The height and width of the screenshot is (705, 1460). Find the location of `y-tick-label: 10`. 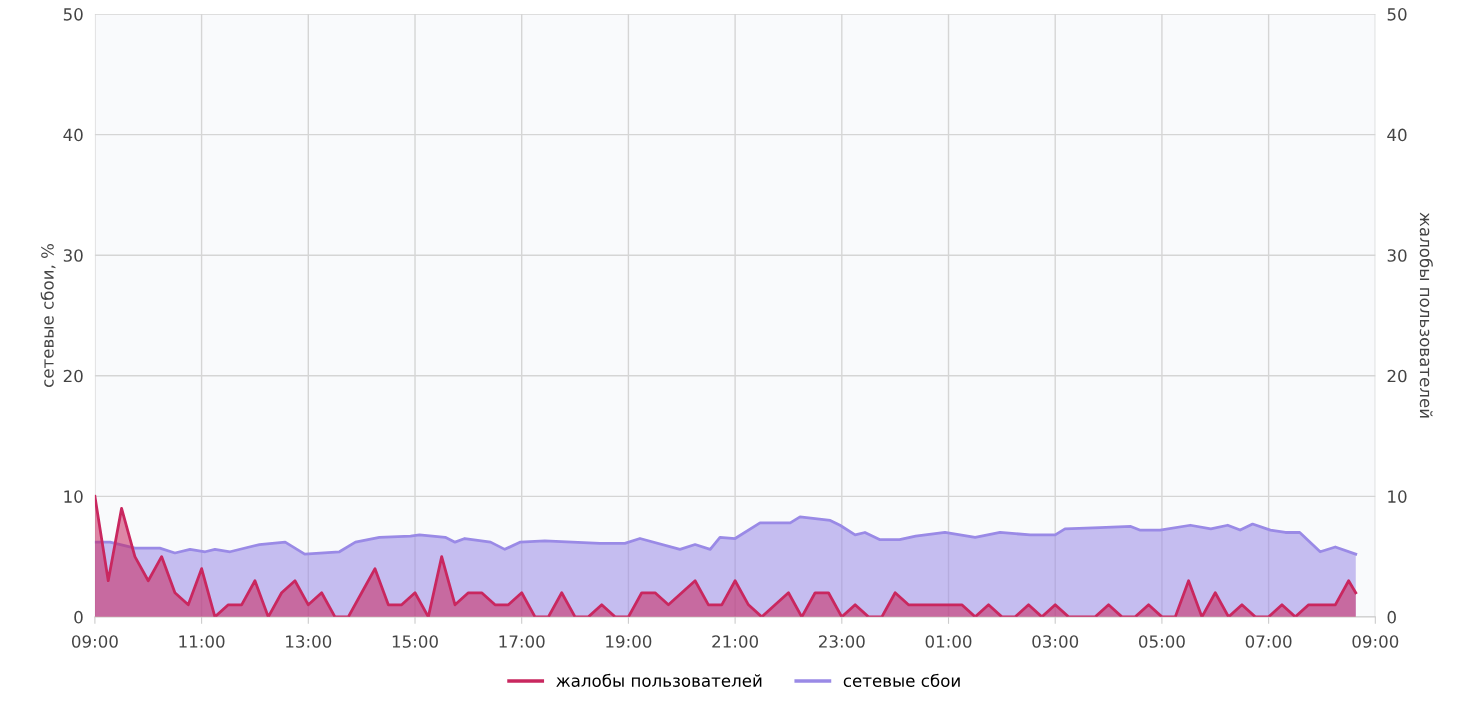

y-tick-label: 10 is located at coordinates (73, 496).